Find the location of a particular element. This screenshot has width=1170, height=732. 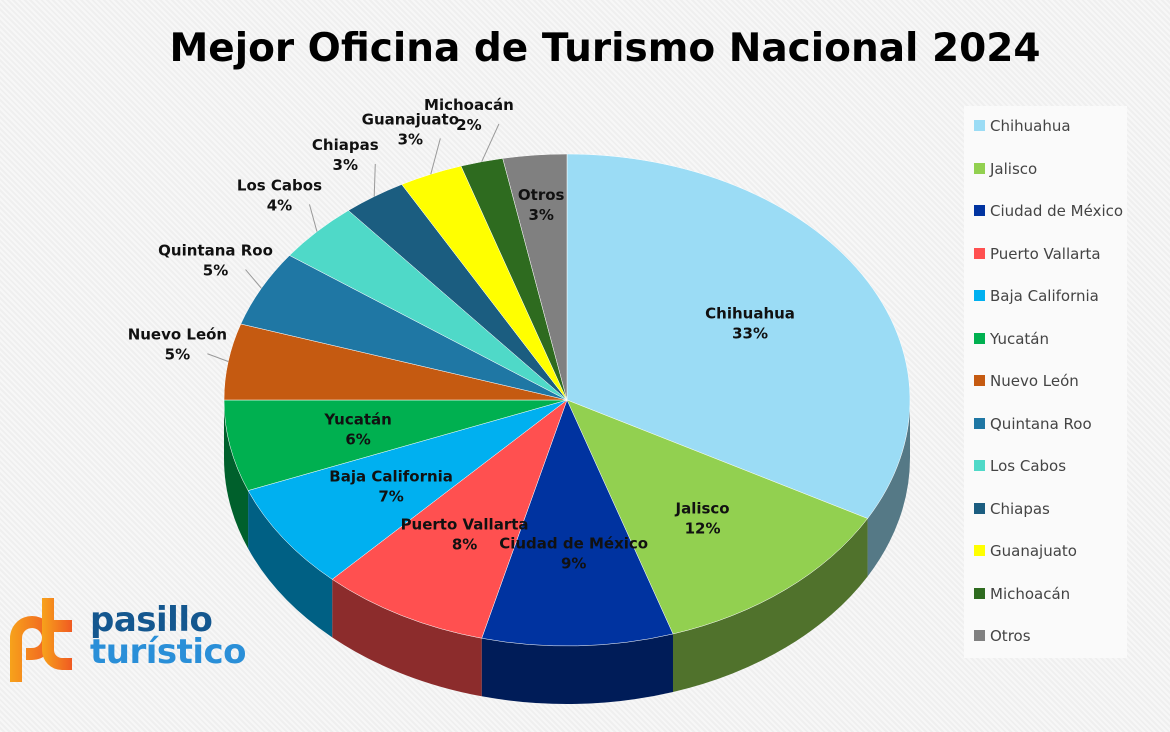

legend-item: Michoacán is located at coordinates (1022, 594).